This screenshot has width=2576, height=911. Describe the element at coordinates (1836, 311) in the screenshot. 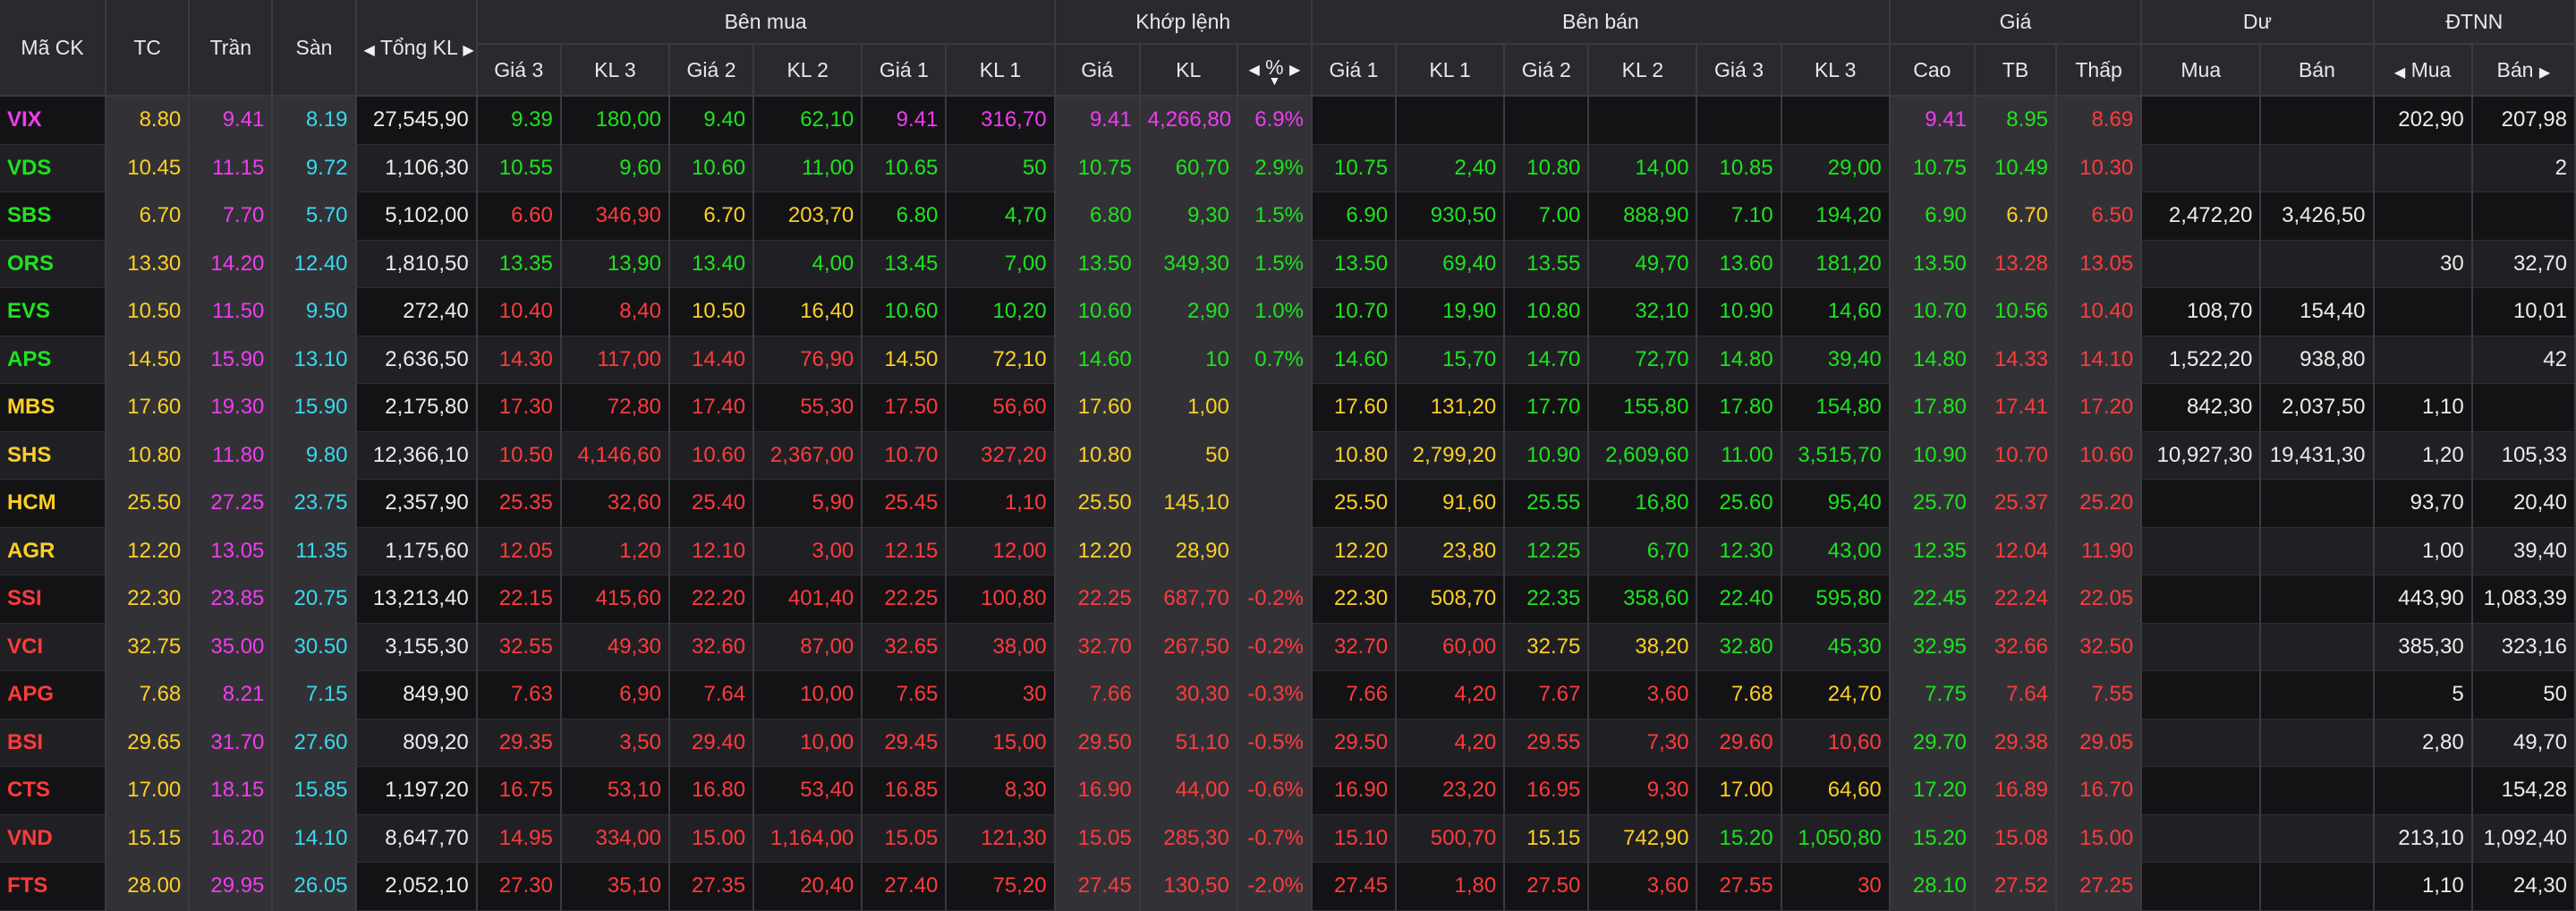

I see `sell-vol3-cell: 14,60` at that location.